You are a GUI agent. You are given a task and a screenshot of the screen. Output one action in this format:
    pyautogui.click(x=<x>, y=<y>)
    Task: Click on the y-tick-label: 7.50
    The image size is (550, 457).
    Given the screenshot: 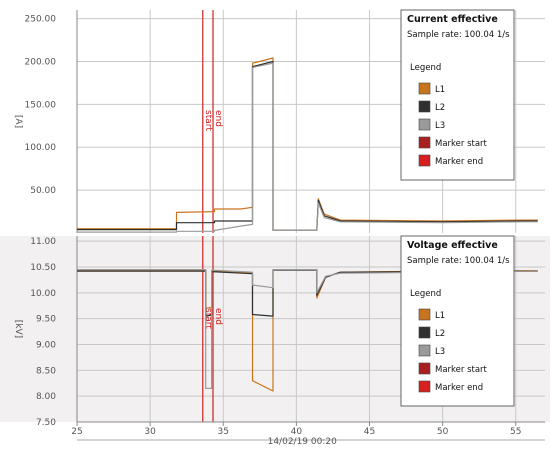 What is the action you would take?
    pyautogui.click(x=46, y=423)
    